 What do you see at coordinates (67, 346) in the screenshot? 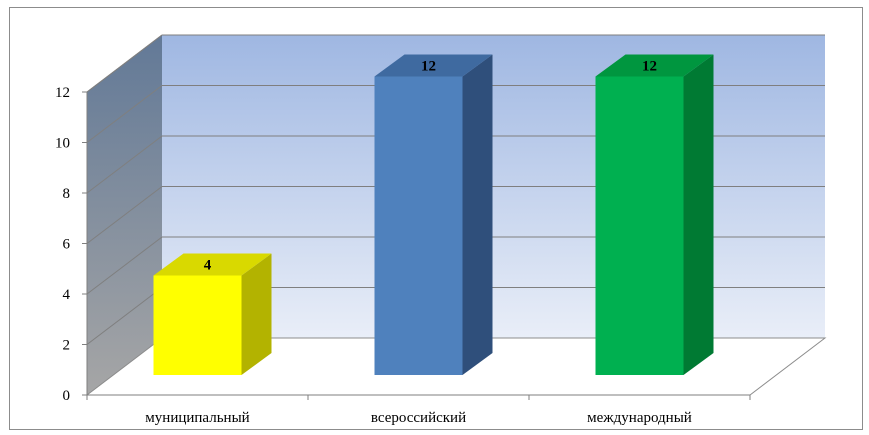
I see `y-tick-label: 2` at bounding box center [67, 346].